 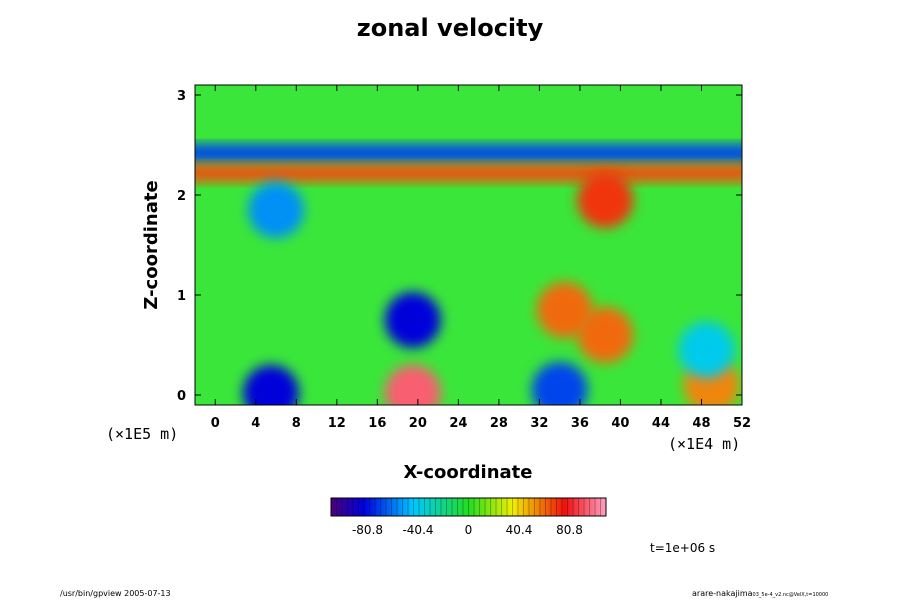 What do you see at coordinates (468, 507) in the screenshot?
I see `colorbar-divisions` at bounding box center [468, 507].